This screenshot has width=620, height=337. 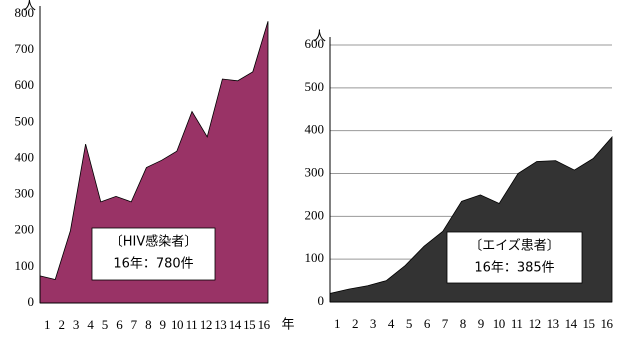 I want to click on annotation: 〔HIV感染者〕, so click(x=154, y=242).